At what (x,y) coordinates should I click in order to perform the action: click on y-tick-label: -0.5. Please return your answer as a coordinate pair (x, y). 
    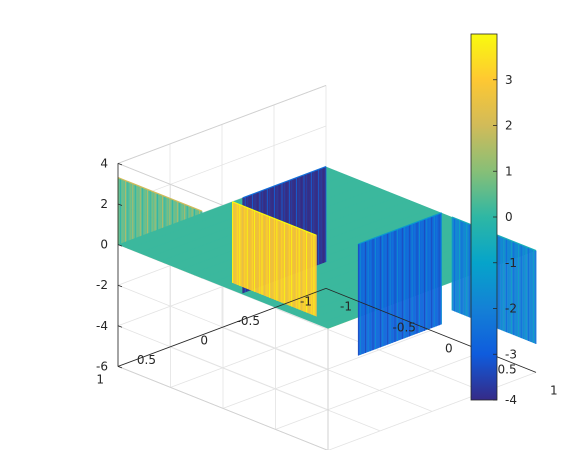
    Looking at the image, I should click on (248, 321).